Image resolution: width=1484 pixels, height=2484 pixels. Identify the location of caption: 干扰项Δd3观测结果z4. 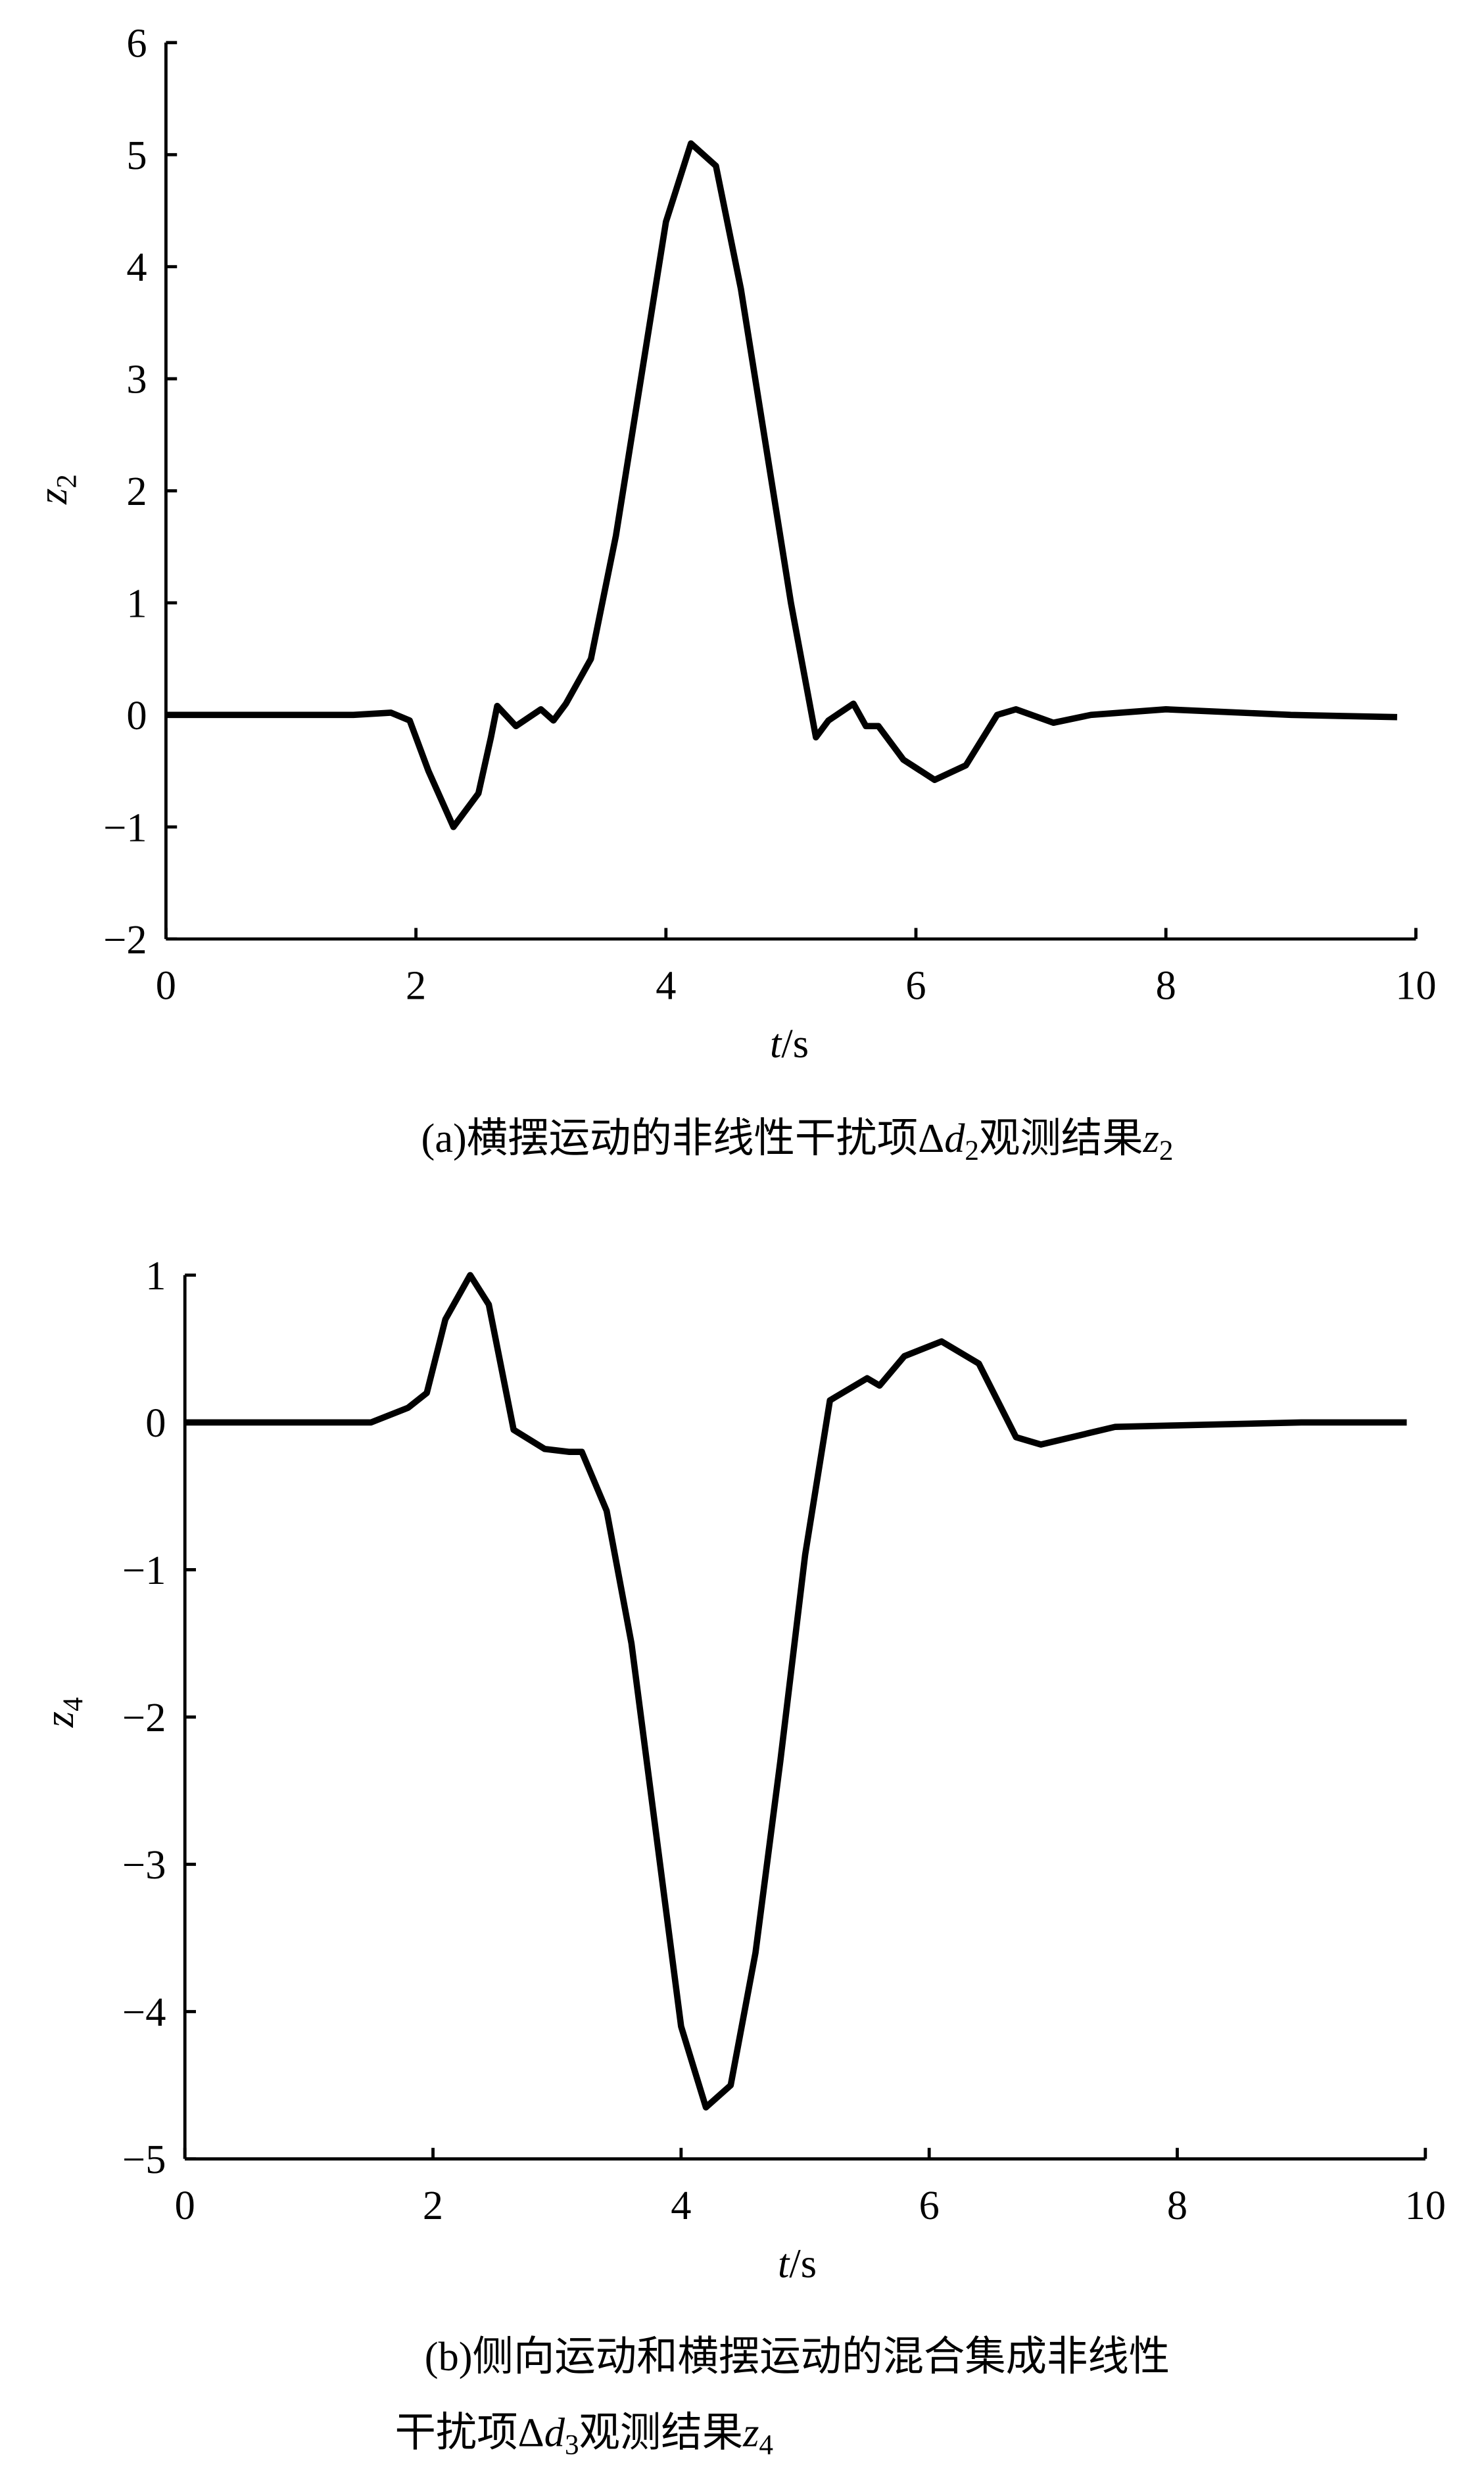
(584, 2435).